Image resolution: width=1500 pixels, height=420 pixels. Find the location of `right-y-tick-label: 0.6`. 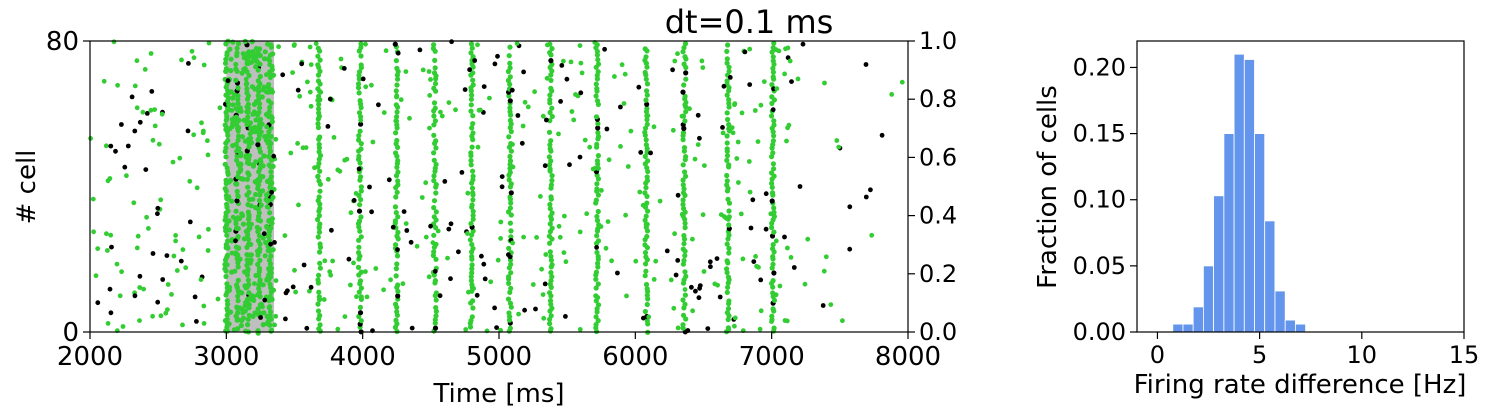

right-y-tick-label: 0.6 is located at coordinates (938, 157).